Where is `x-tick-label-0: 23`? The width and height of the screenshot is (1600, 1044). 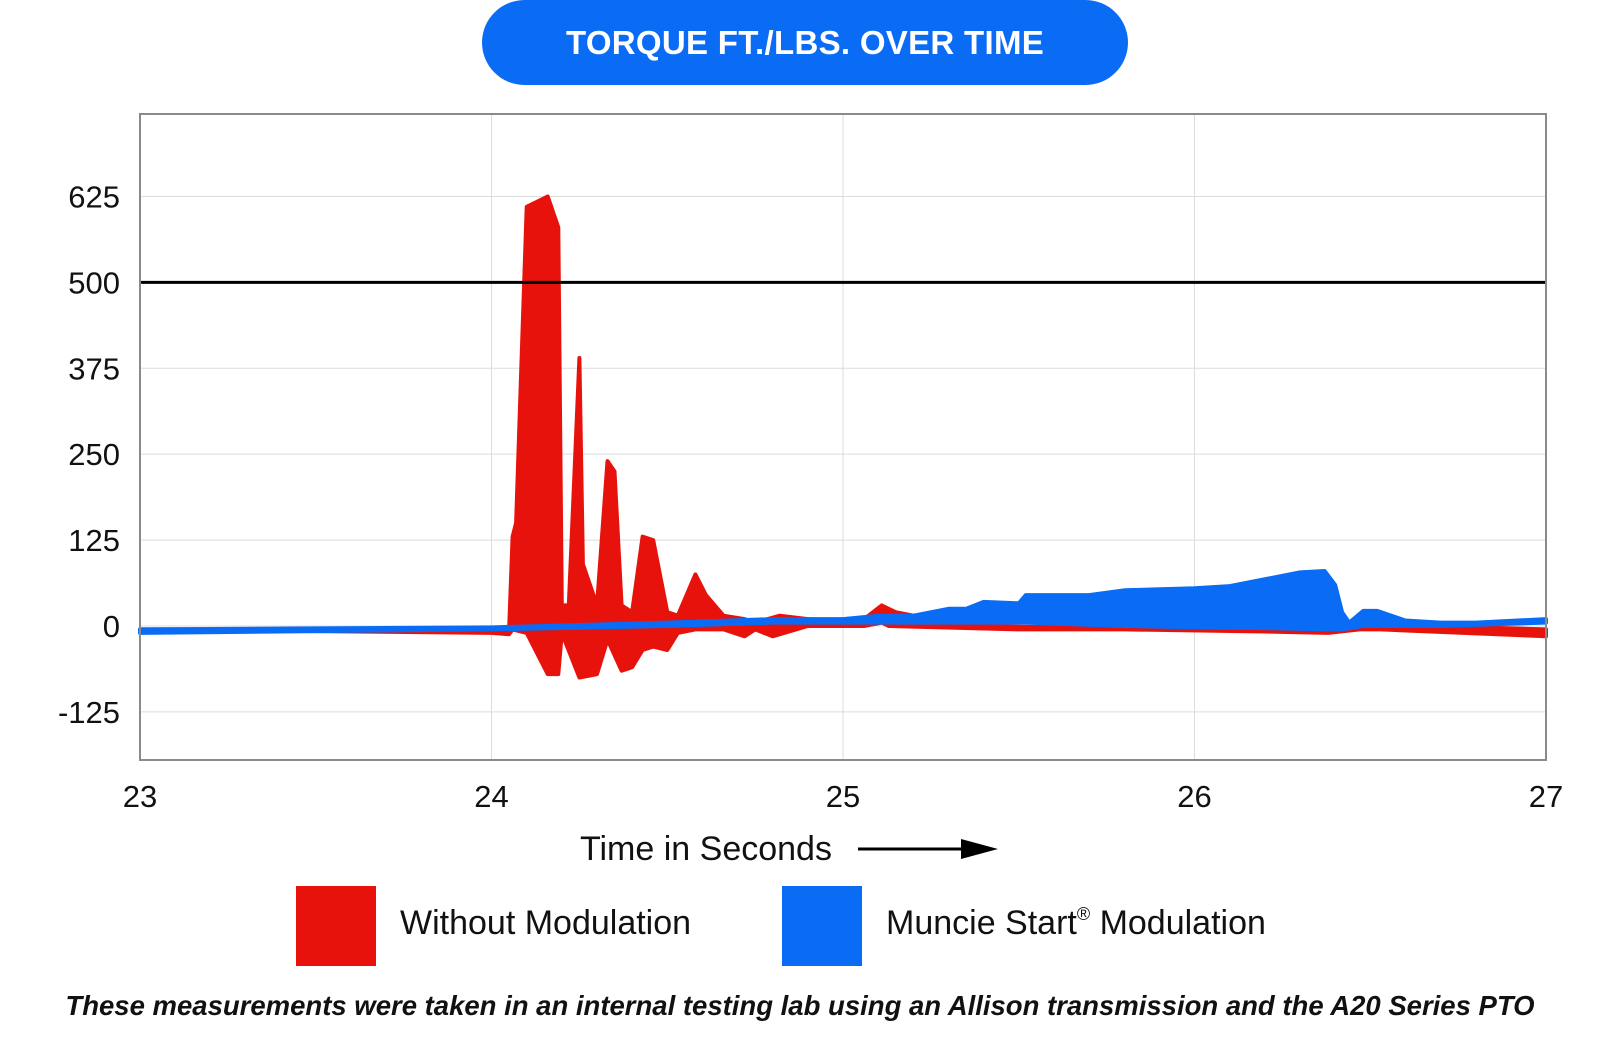 x-tick-label-0: 23 is located at coordinates (140, 796).